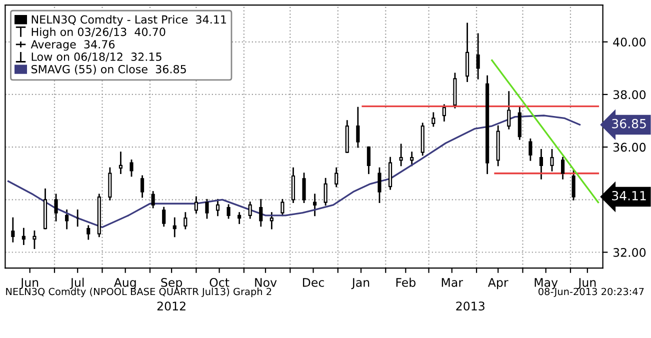 Image resolution: width=651 pixels, height=338 pixels. What do you see at coordinates (629, 123) in the screenshot?
I see `text: 36.85` at bounding box center [629, 123].